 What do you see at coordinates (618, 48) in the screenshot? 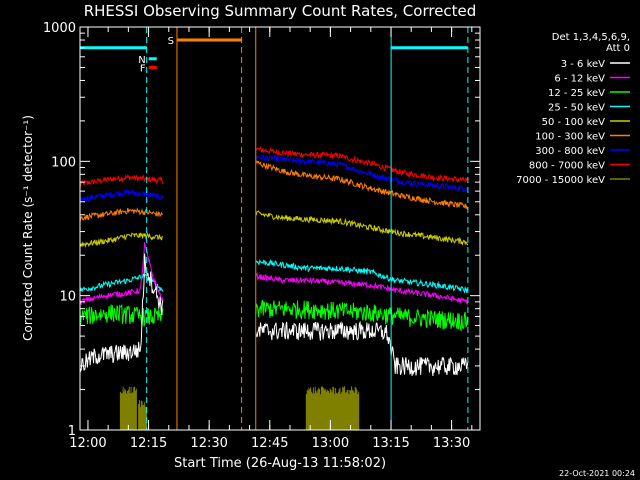
I see `legend-header-1: Att 0` at bounding box center [618, 48].